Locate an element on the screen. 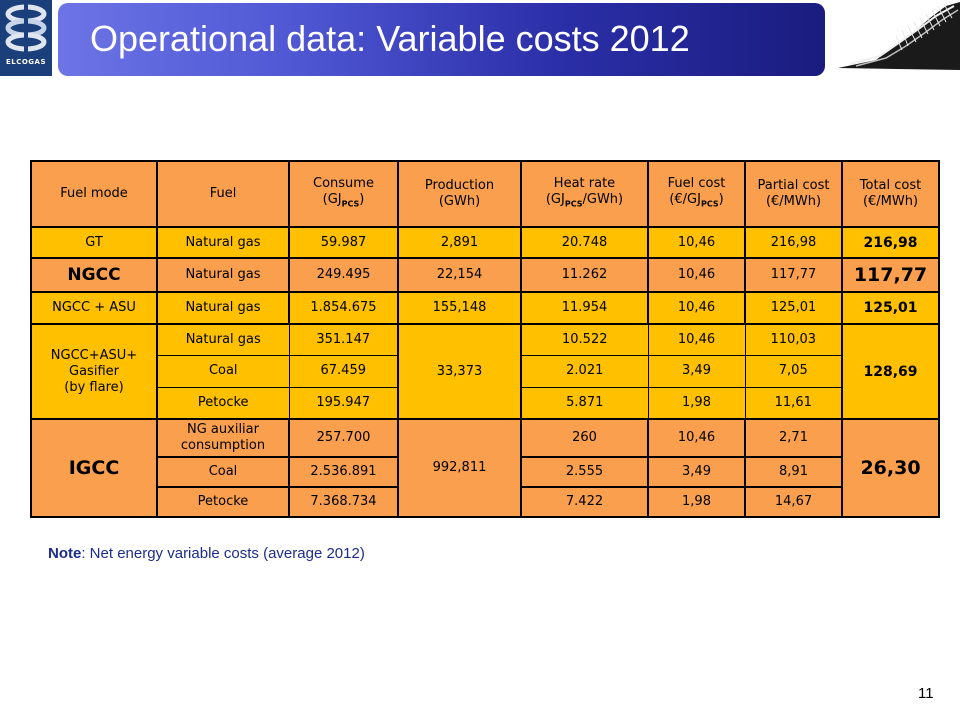 Image resolution: width=960 pixels, height=720 pixels. header-consume: Consume (GJPCS) is located at coordinates (343, 194).